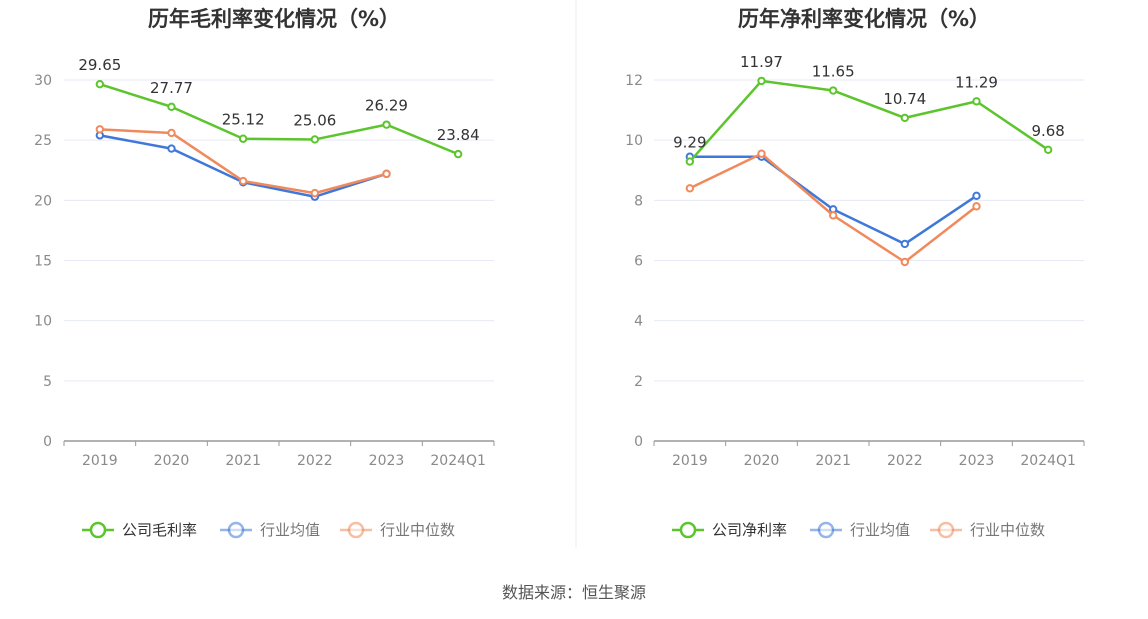 The height and width of the screenshot is (619, 1148). I want to click on net-margin-legend-label: 行业中位数, so click(1007, 530).